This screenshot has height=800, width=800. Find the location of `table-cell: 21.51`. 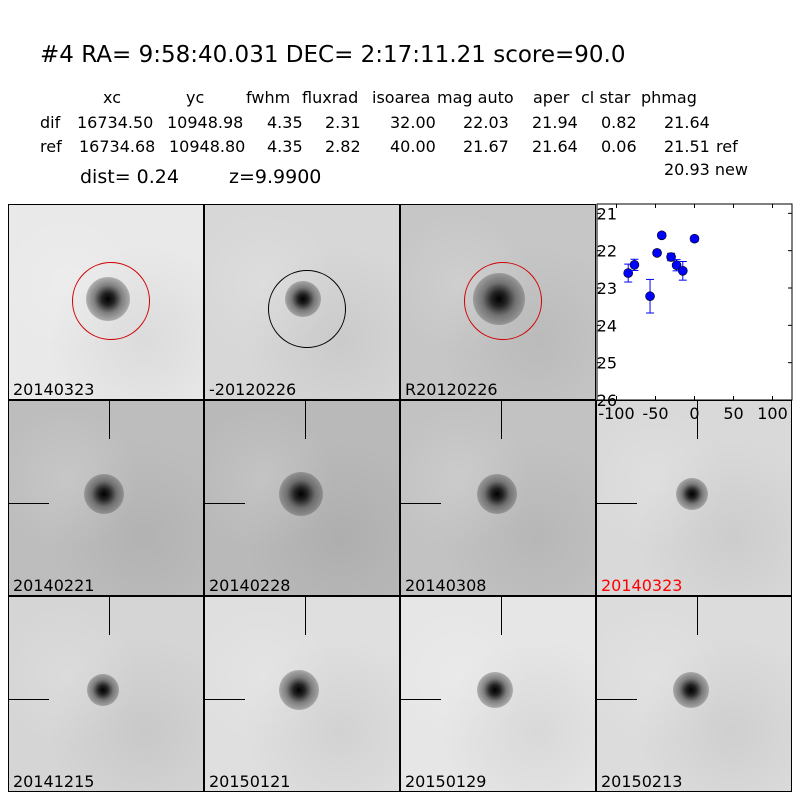

table-cell: 21.51 is located at coordinates (687, 146).